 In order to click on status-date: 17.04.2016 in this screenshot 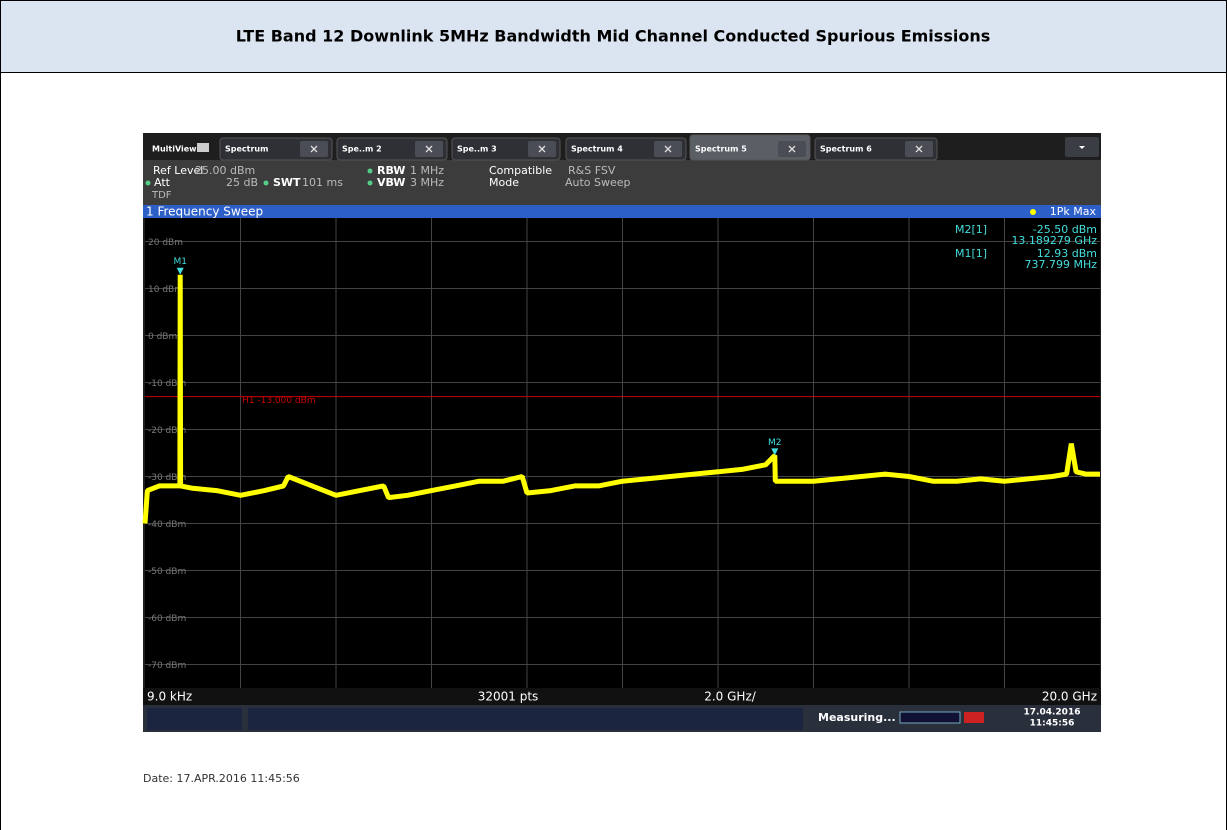, I will do `click(1052, 713)`.